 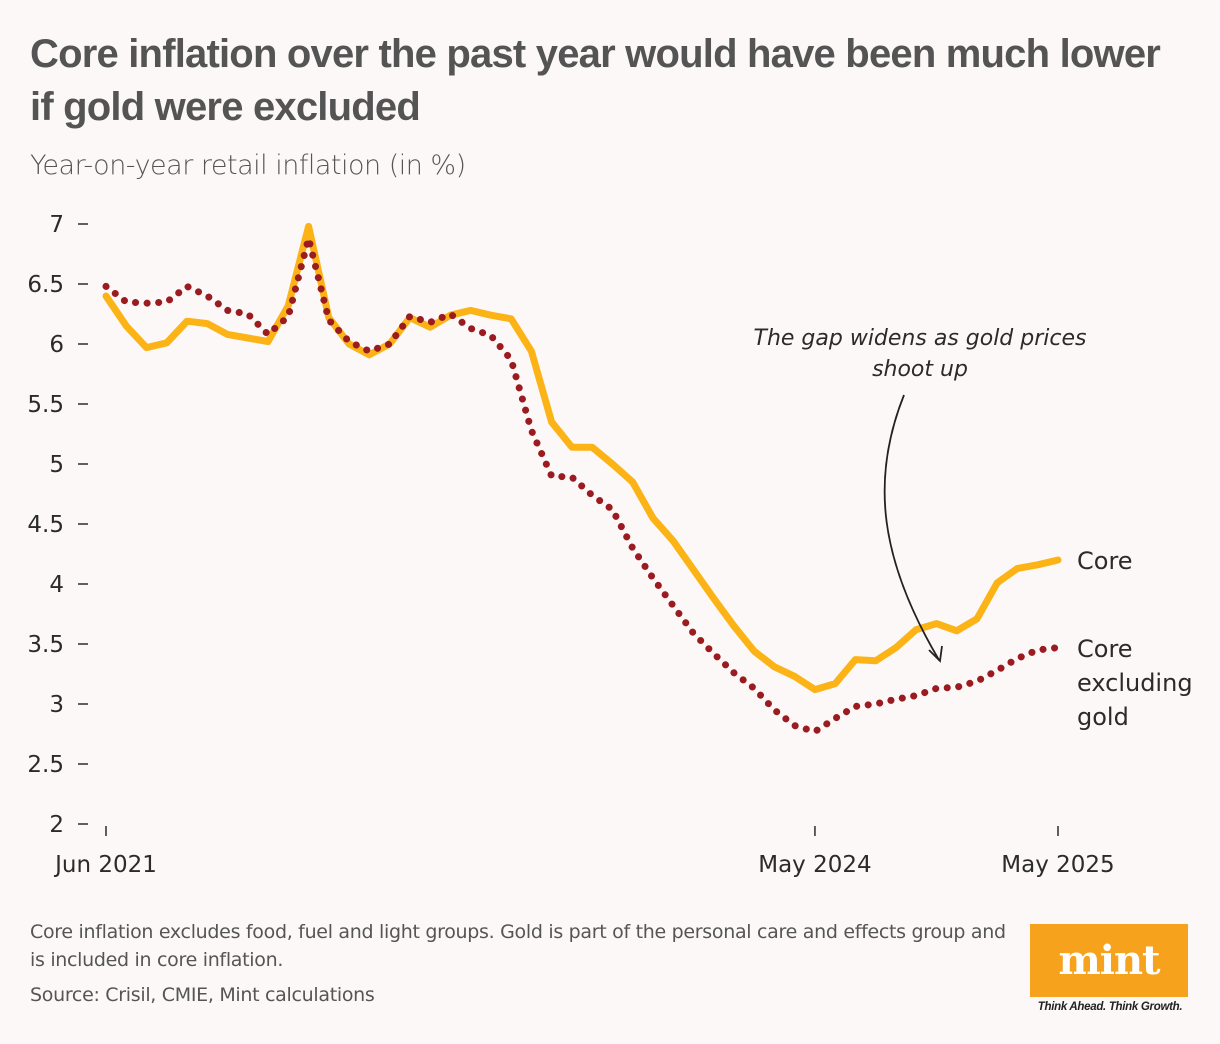 What do you see at coordinates (56, 465) in the screenshot?
I see `y-tick-label: 5` at bounding box center [56, 465].